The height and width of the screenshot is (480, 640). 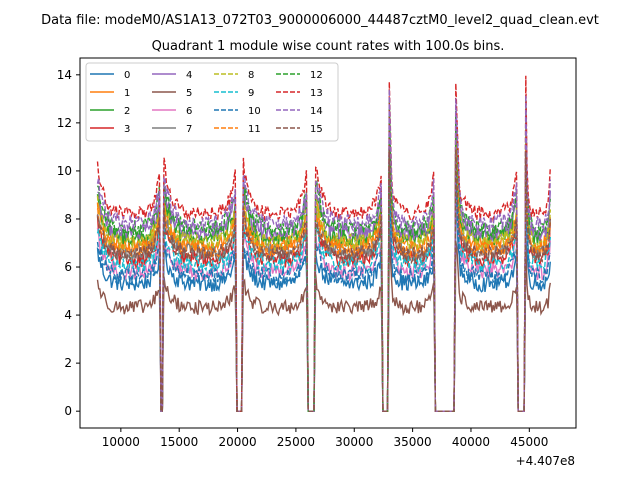 What do you see at coordinates (316, 111) in the screenshot?
I see `legend-label-14: 14` at bounding box center [316, 111].